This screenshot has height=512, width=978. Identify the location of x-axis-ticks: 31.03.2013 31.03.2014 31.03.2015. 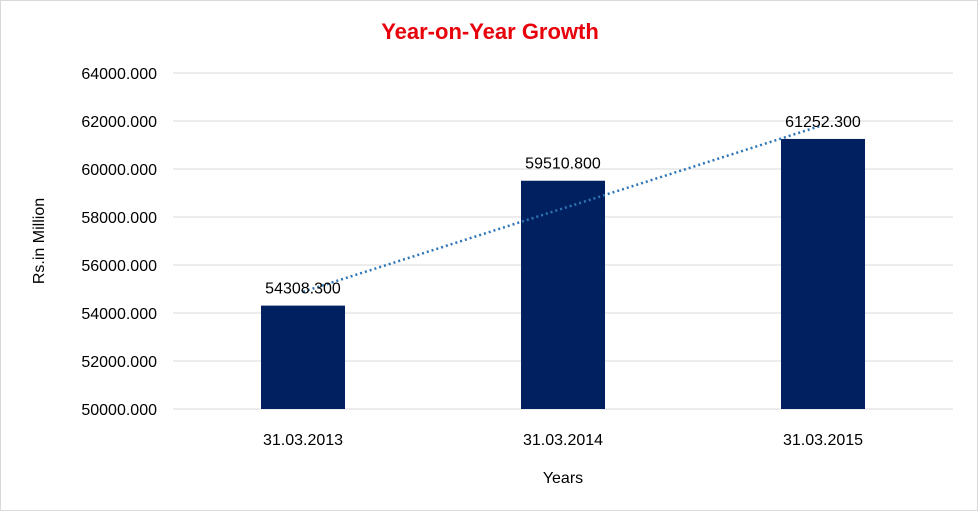
(563, 440).